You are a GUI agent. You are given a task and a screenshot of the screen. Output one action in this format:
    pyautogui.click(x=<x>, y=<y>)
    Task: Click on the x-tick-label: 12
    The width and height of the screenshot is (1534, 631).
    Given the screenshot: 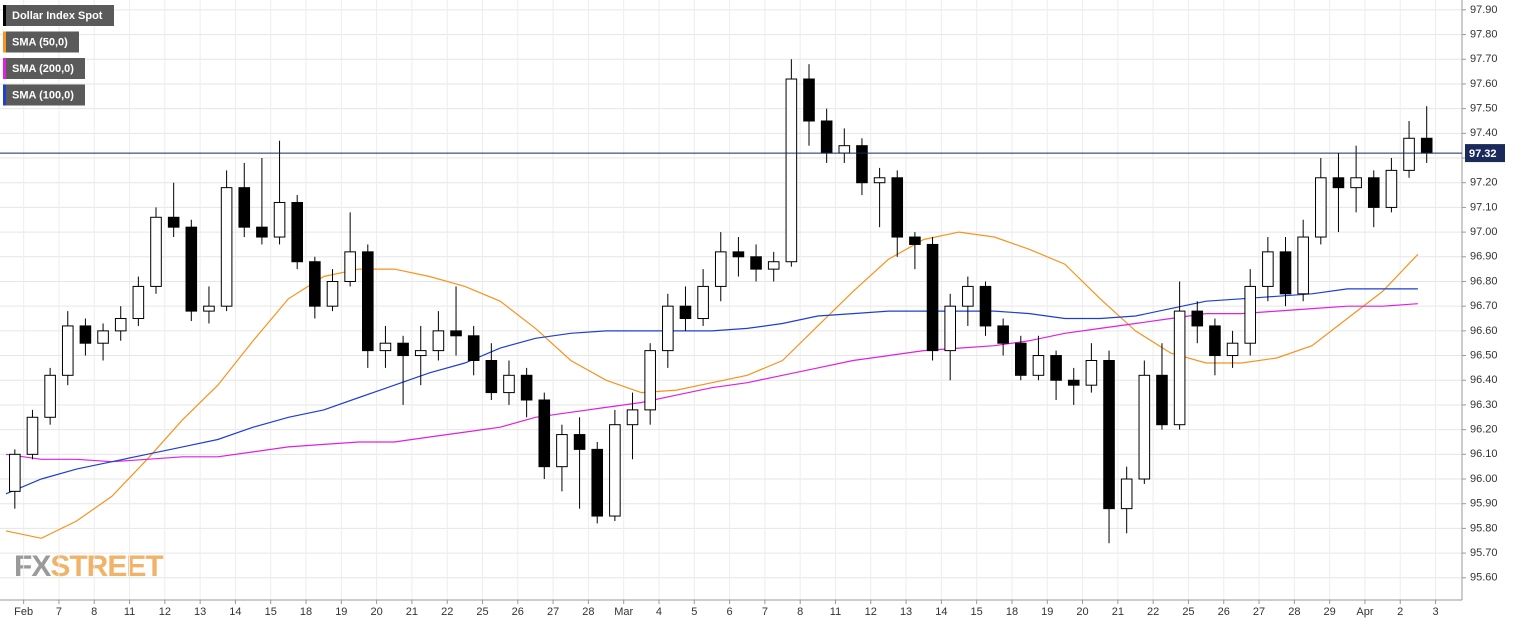 What is the action you would take?
    pyautogui.click(x=165, y=612)
    